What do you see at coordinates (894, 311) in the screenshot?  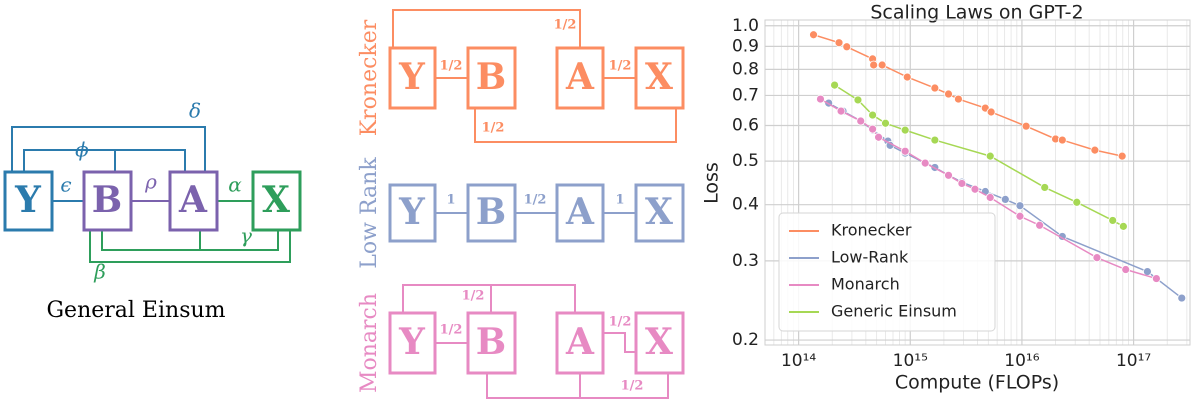 I see `legend-label: Generic Einsum` at bounding box center [894, 311].